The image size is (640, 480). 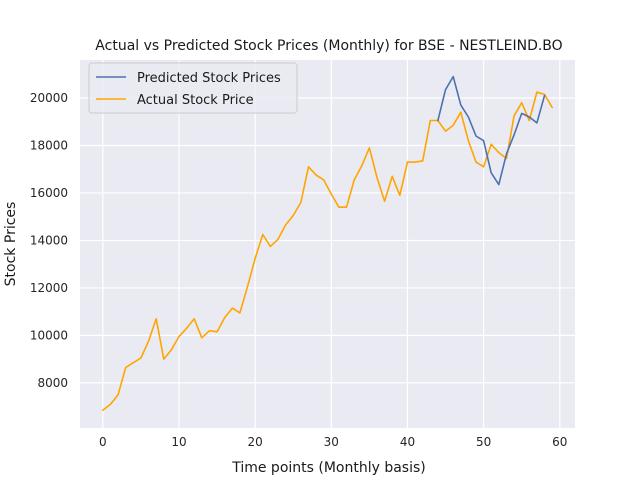 I want to click on legend: Predicted Stock Prices Actual Stock Price, so click(x=193, y=88).